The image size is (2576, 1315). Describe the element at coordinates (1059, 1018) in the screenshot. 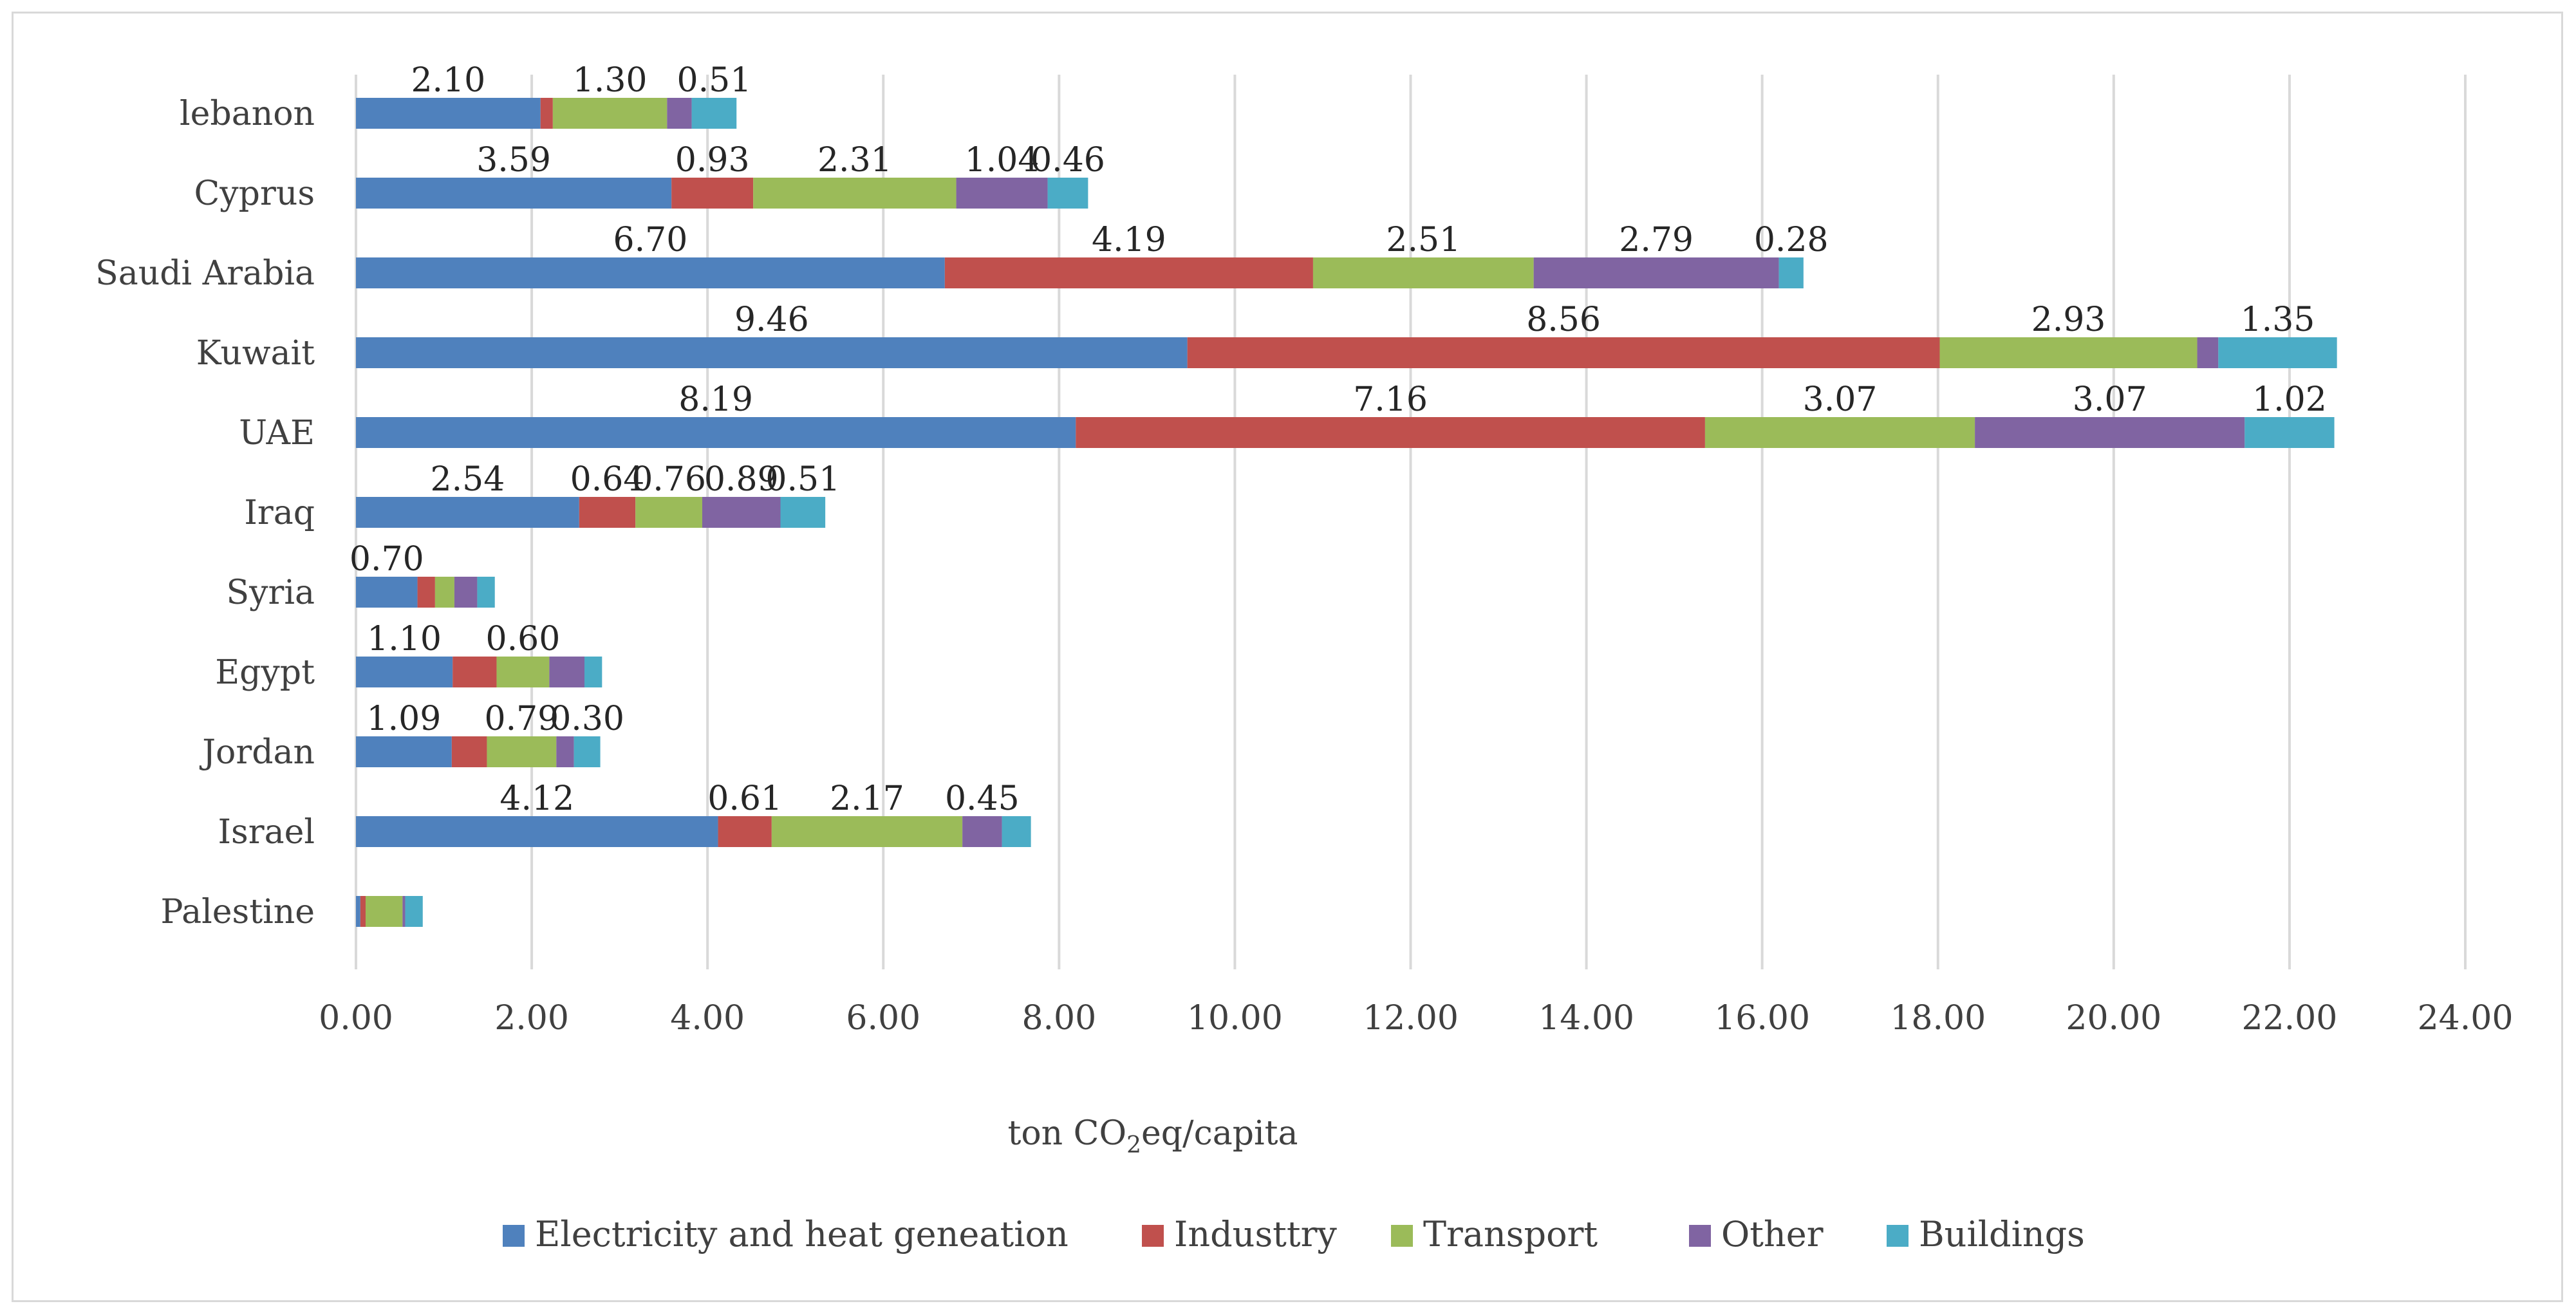

I see `x-tick-label: 8.00` at that location.